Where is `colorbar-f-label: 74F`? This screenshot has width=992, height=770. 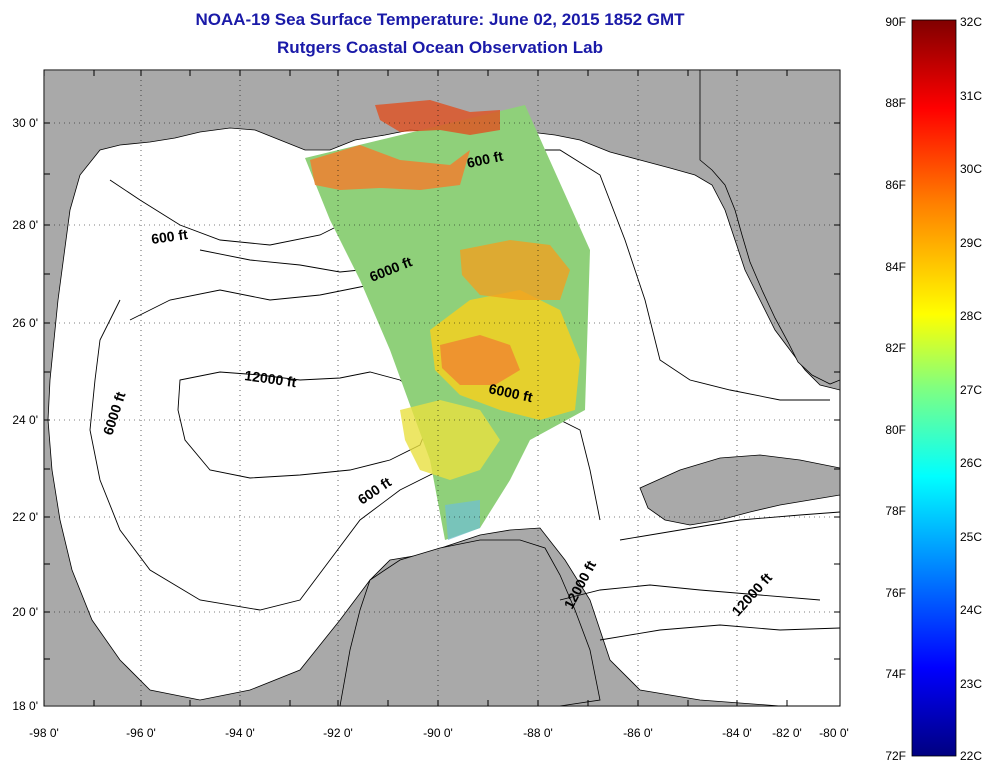
colorbar-f-label: 74F is located at coordinates (895, 674).